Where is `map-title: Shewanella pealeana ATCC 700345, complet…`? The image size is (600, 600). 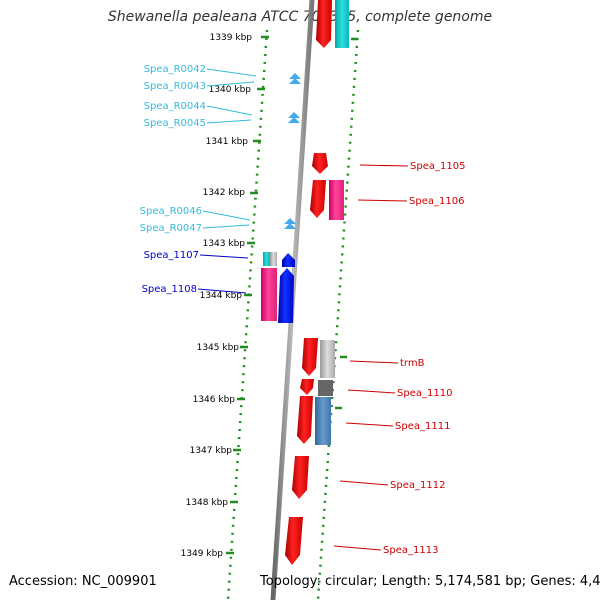
map-title: Shewanella pealeana ATCC 700345, complet… is located at coordinates (300, 17).